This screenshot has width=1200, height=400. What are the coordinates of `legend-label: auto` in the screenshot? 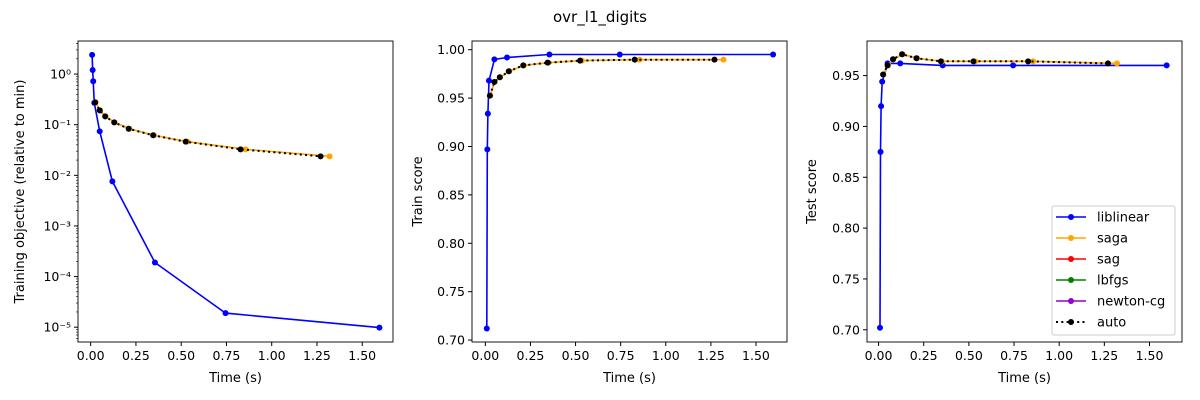 It's located at (1111, 323).